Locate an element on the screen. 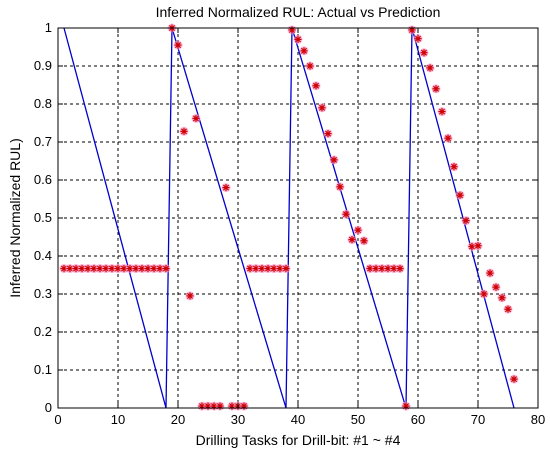  x-tick-label: 10 is located at coordinates (118, 419).